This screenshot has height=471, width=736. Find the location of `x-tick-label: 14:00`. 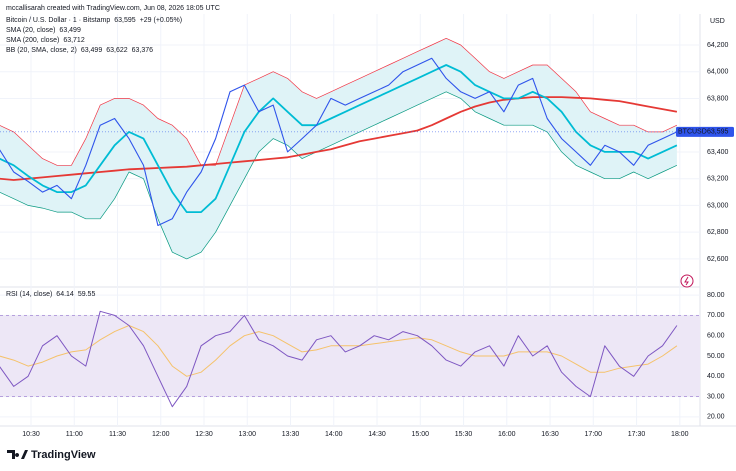

x-tick-label: 14:00 is located at coordinates (334, 434).